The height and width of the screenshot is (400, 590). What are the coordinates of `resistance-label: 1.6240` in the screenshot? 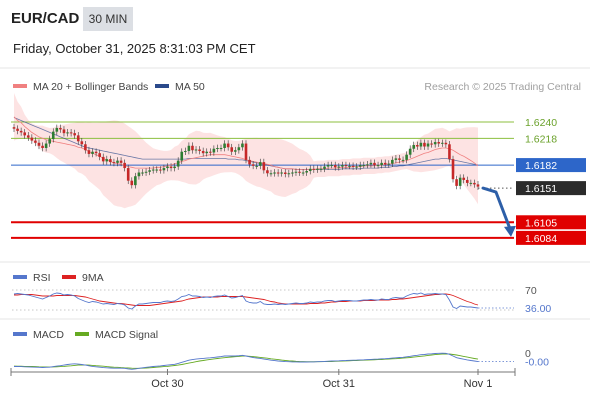 It's located at (541, 123).